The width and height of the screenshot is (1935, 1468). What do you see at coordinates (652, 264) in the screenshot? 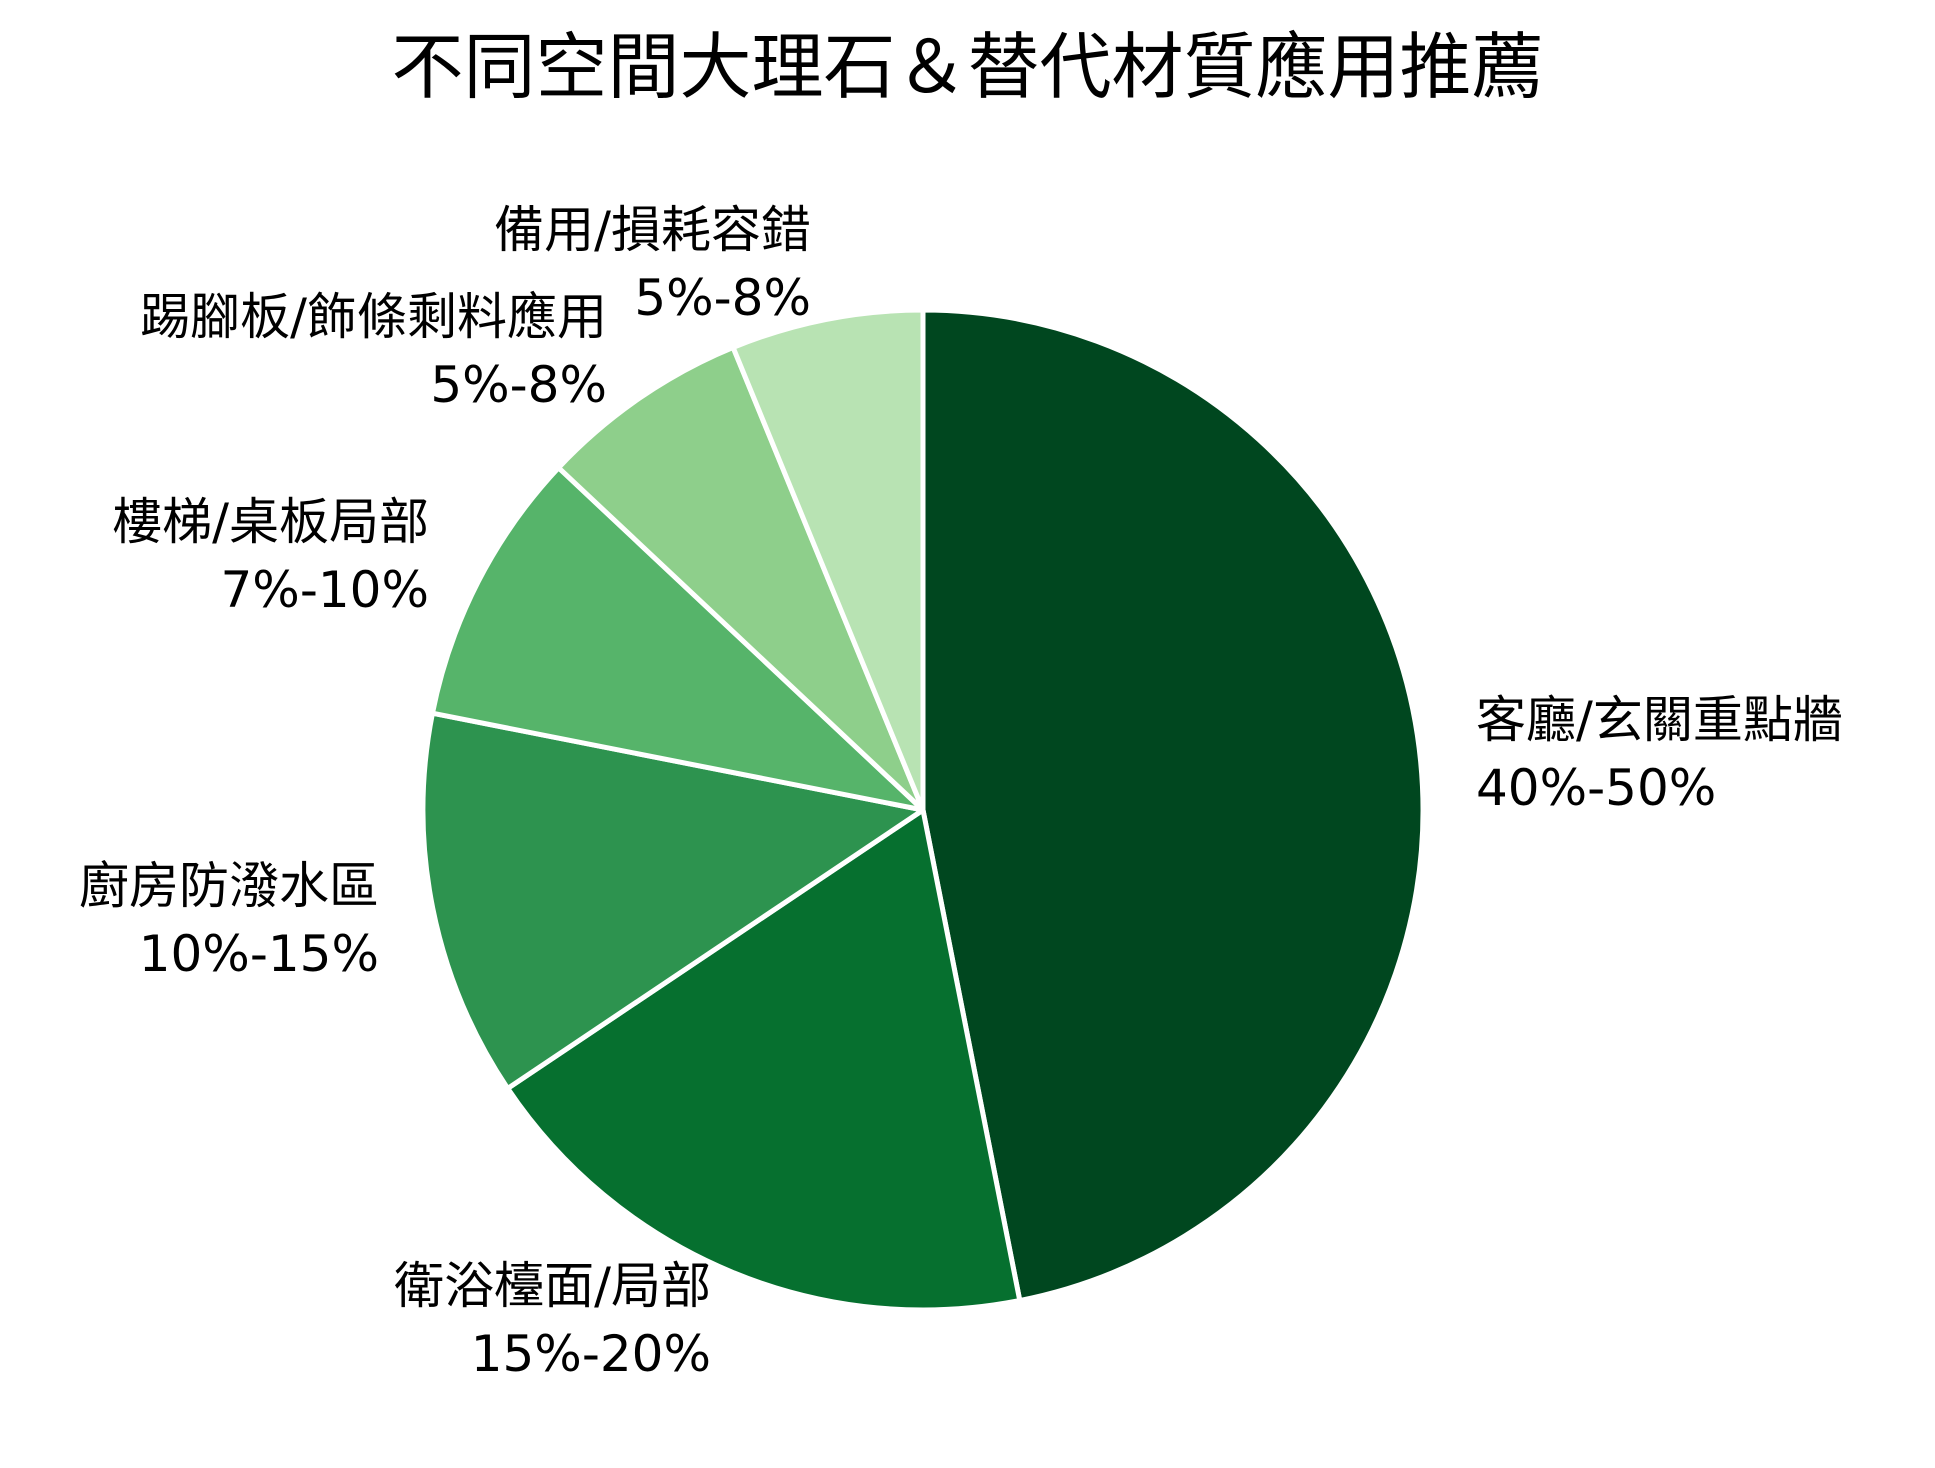
I see `label-spare: 備用/損耗容錯 5%-8%` at bounding box center [652, 264].